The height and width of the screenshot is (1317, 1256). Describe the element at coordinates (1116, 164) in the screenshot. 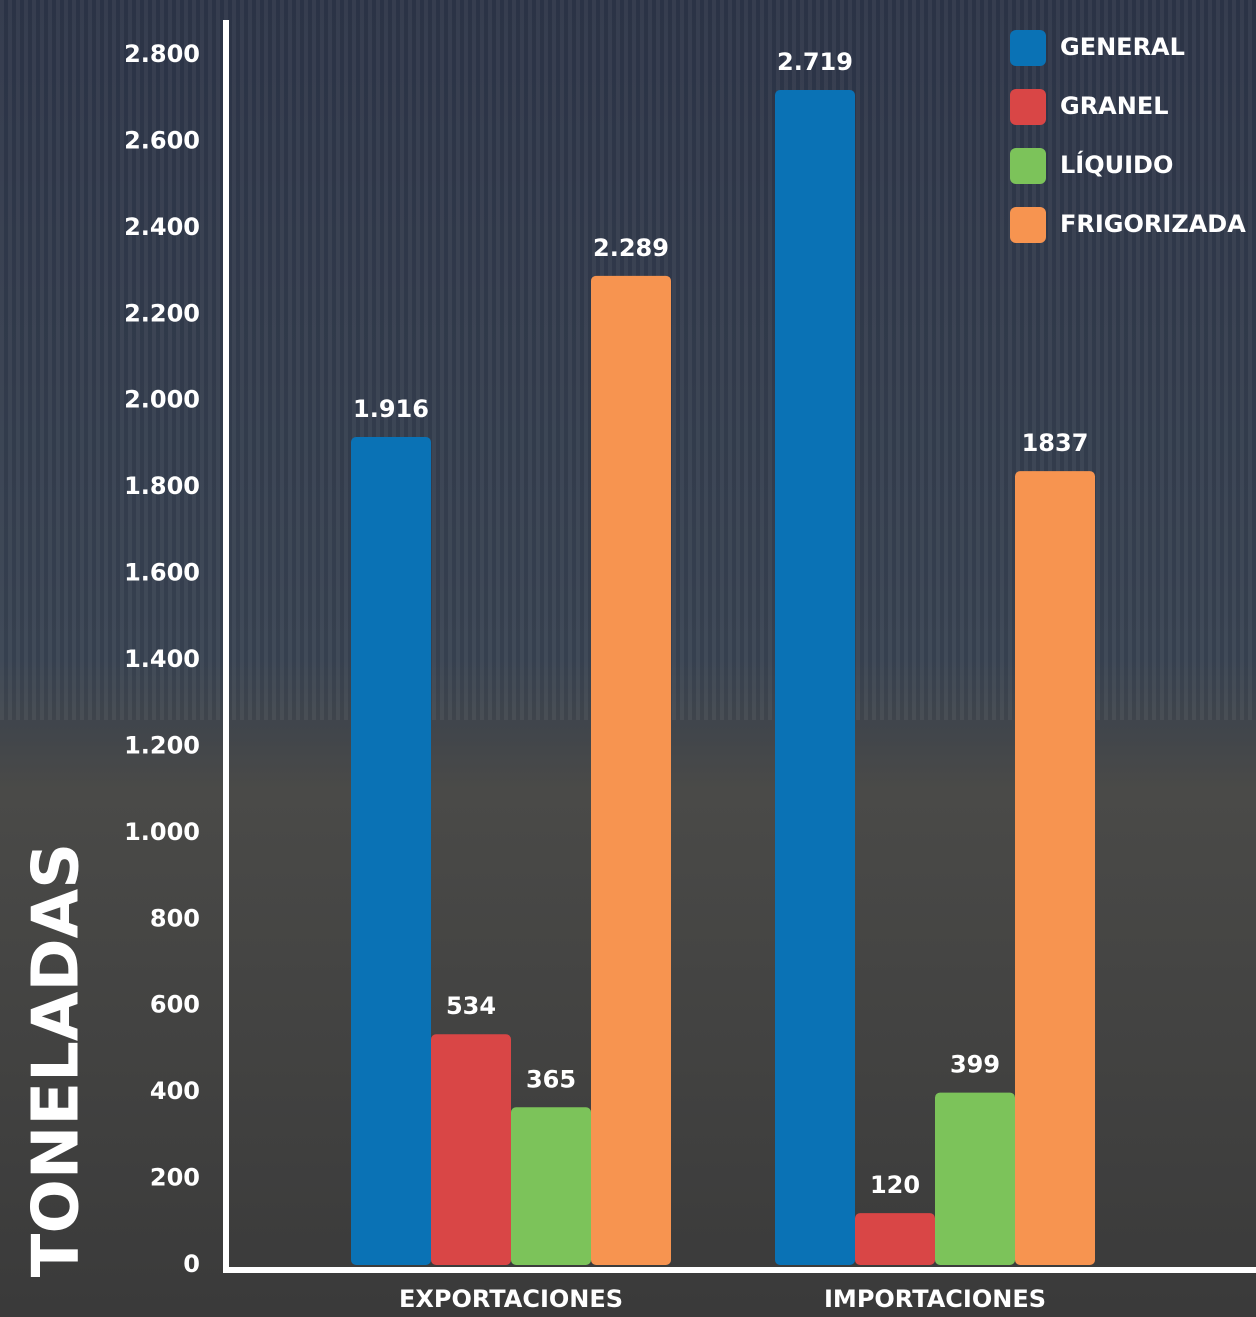

I see `legend-label: LÍQUIDO` at that location.